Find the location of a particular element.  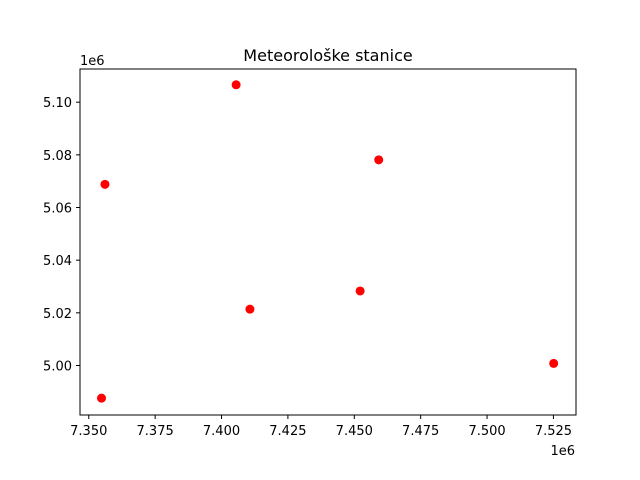

y-axis-offset-label: 1e6 is located at coordinates (92, 61).